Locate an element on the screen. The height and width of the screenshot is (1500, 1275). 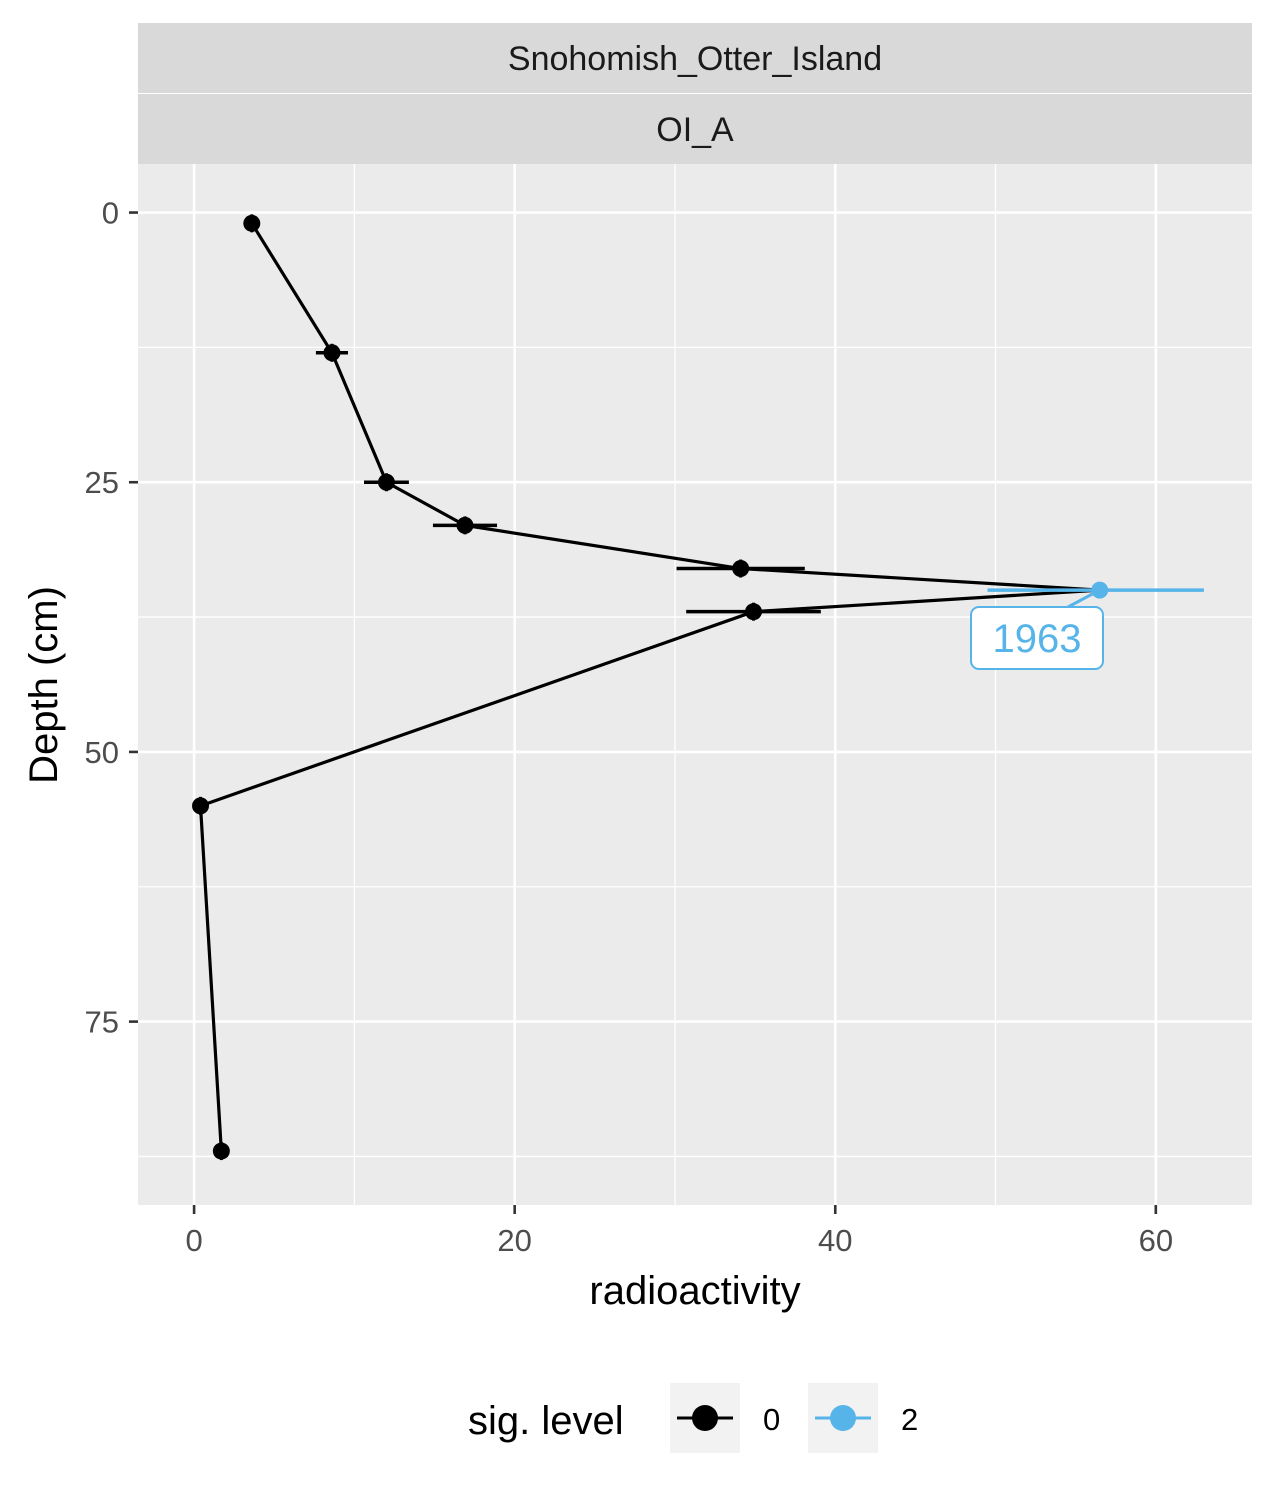
facet-strip-bottom is located at coordinates (695, 129).